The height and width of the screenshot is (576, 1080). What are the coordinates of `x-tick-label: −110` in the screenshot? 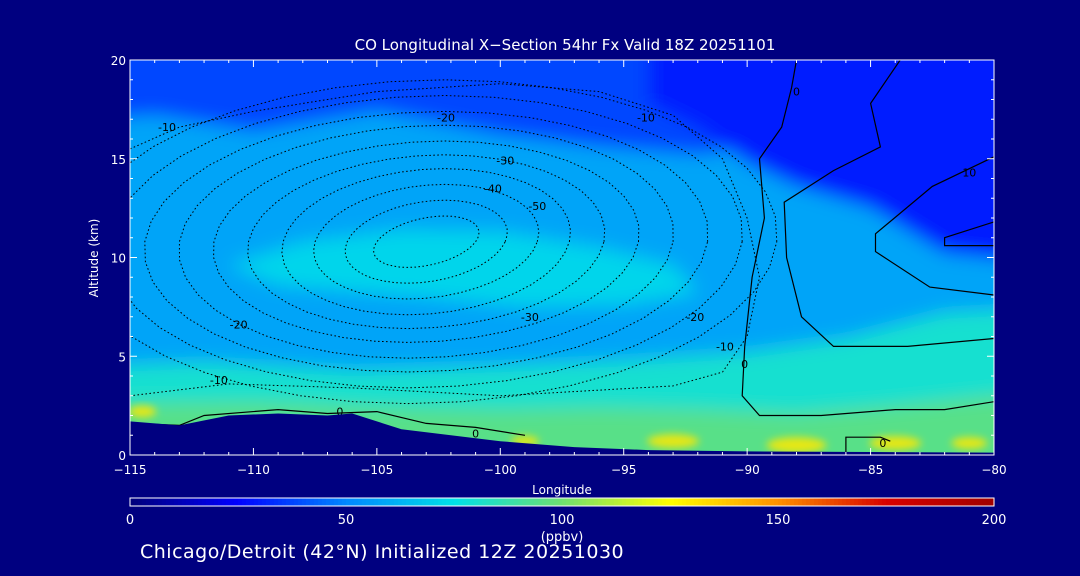 It's located at (253, 470).